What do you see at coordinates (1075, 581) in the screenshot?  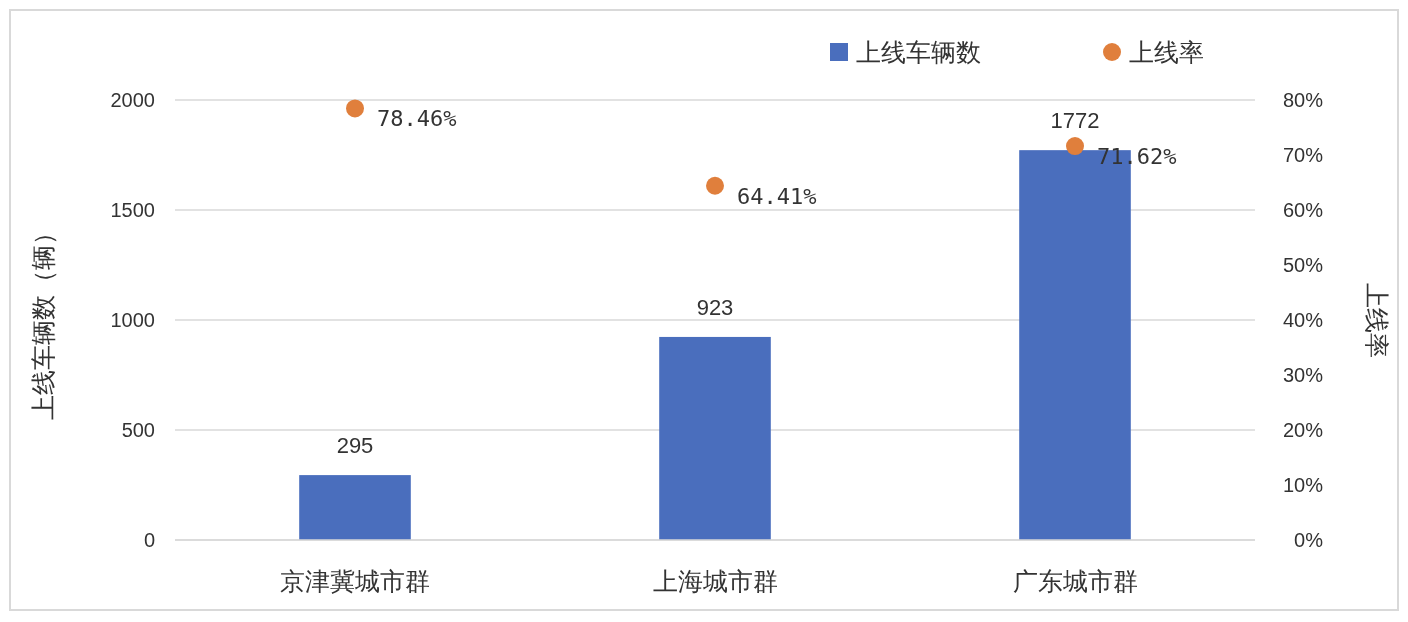 I see `x-tick-label: 广东城市群` at bounding box center [1075, 581].